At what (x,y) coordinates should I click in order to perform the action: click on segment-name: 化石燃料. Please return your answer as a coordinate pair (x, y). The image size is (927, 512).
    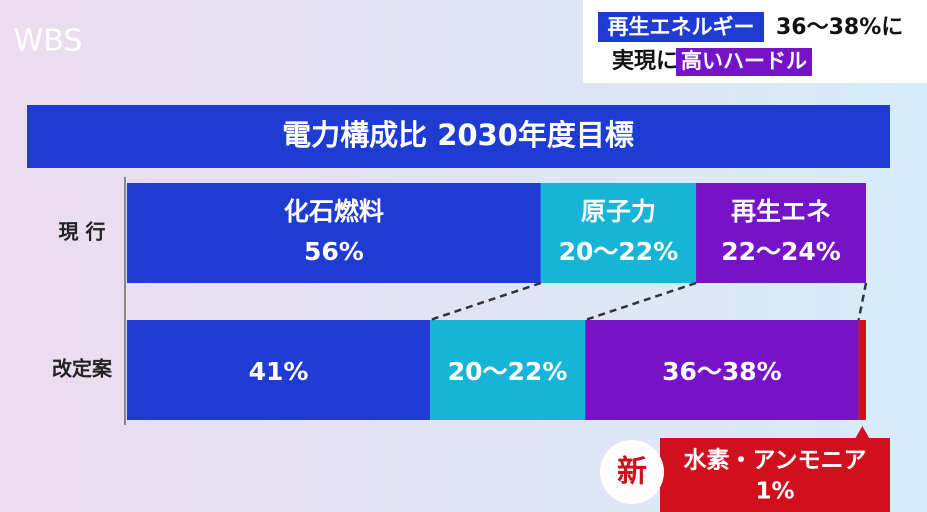
    Looking at the image, I should click on (334, 211).